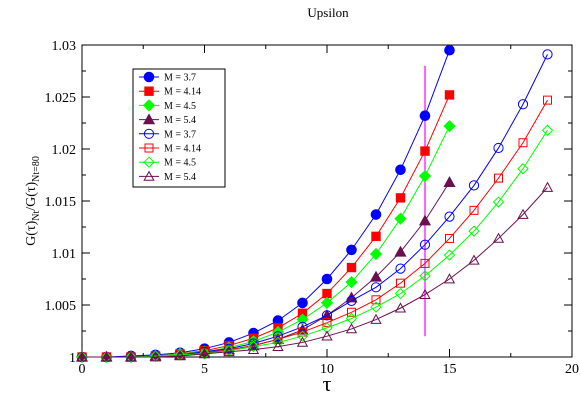  Describe the element at coordinates (36, 216) in the screenshot. I see `y-label-sub1: Nt` at that location.